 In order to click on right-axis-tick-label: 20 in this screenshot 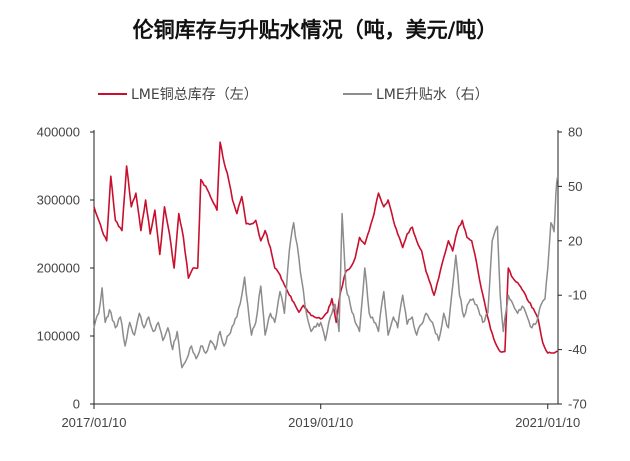, I will do `click(575, 240)`.